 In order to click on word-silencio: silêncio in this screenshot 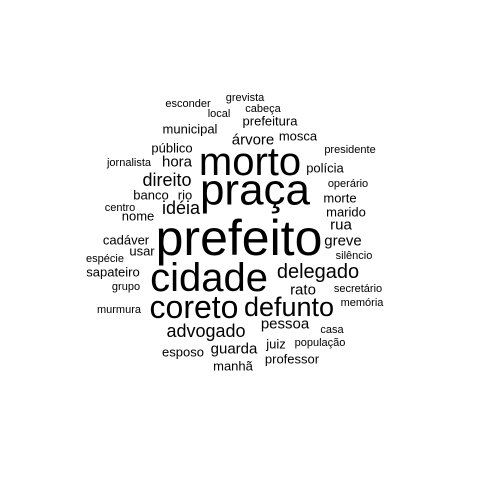, I will do `click(354, 256)`.